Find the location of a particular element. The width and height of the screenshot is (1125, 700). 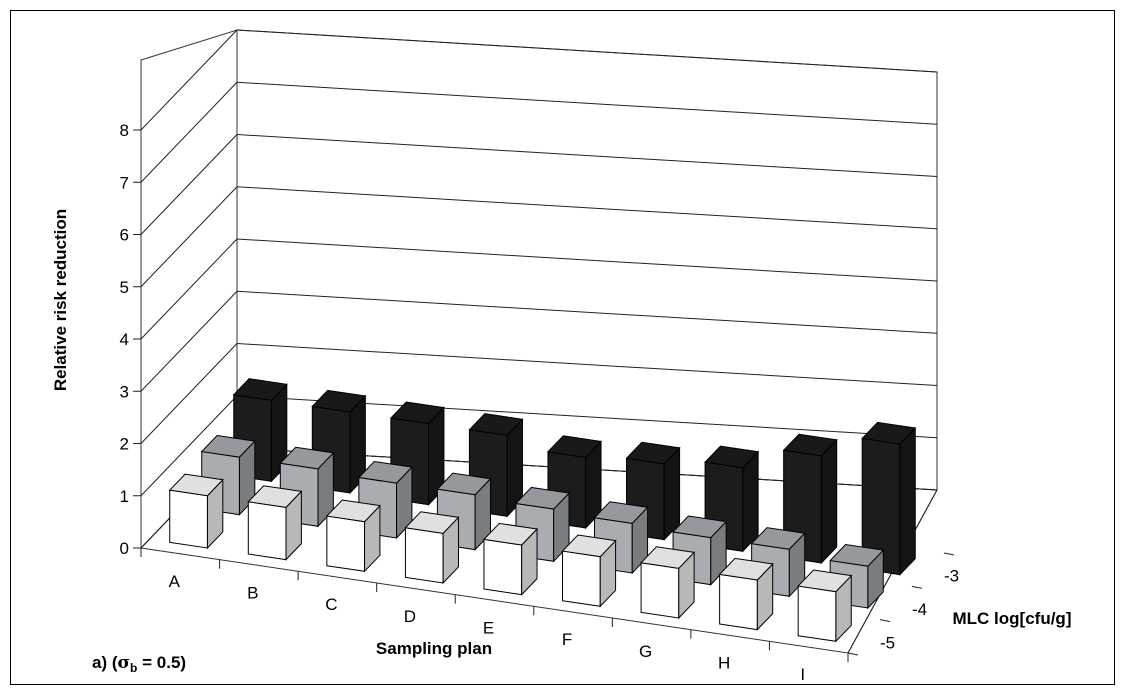

x-tick-label: E is located at coordinates (488, 628).